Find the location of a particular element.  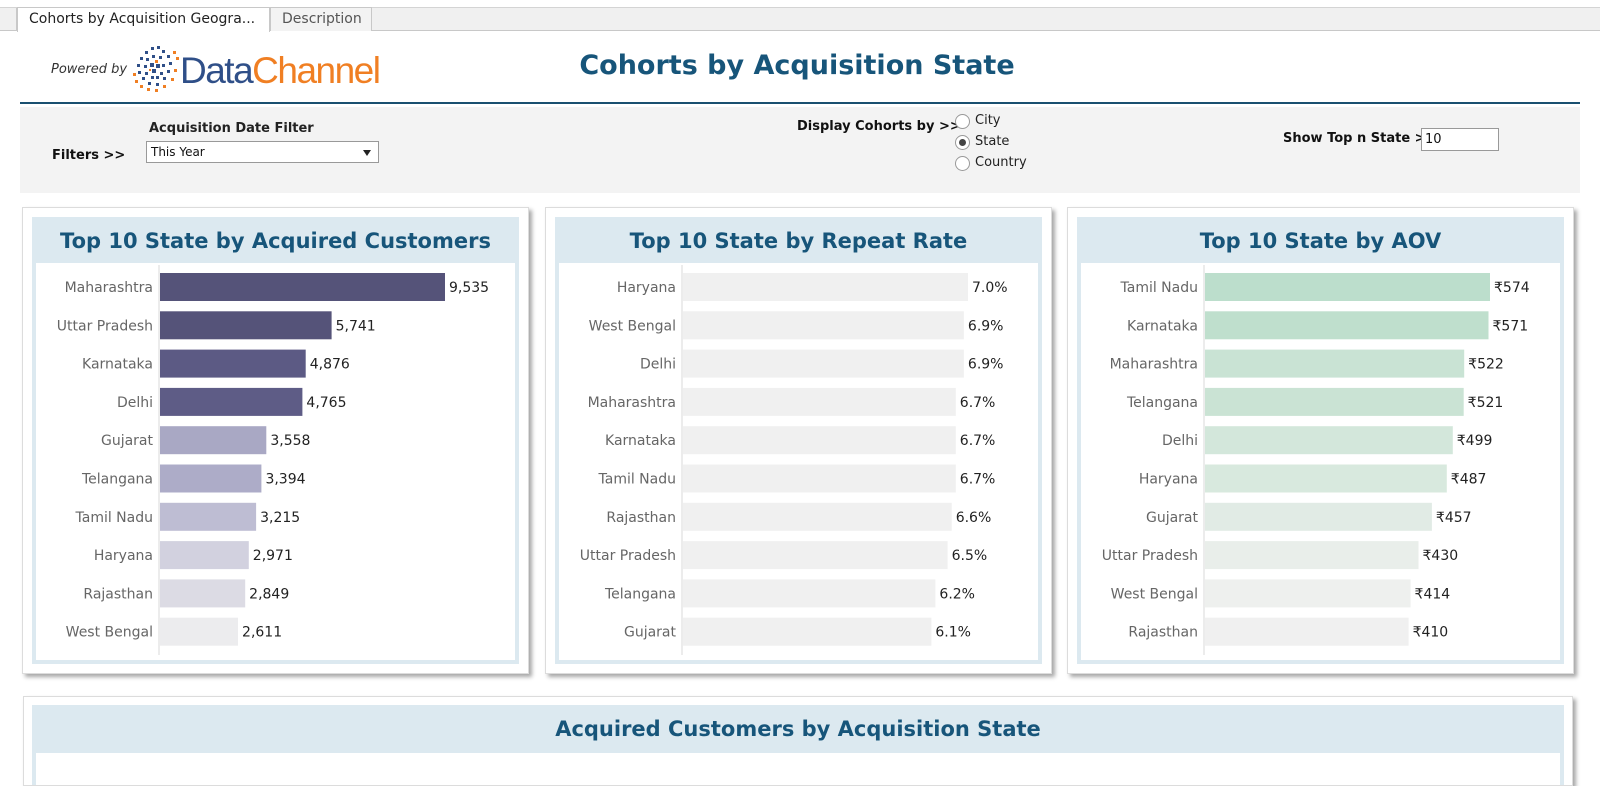

chart-data-label: 2,611 is located at coordinates (262, 633).